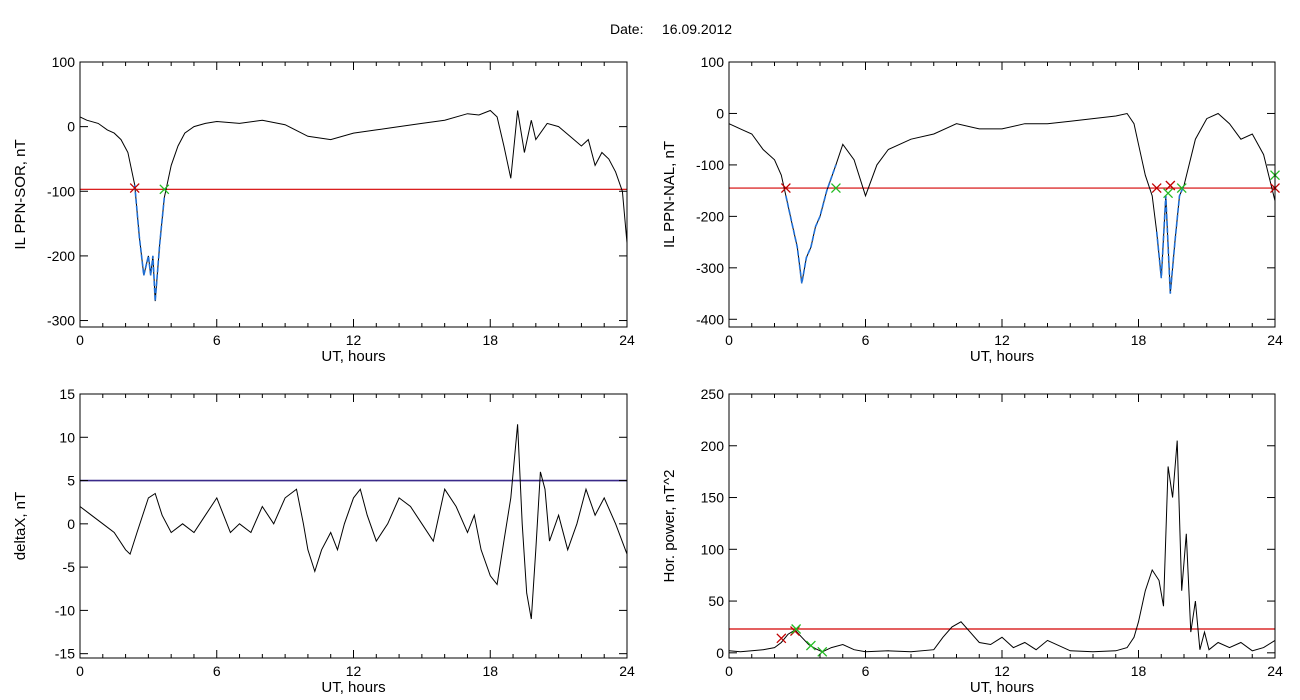 Image resolution: width=1300 pixels, height=700 pixels. Describe the element at coordinates (353, 522) in the screenshot. I see `deltax-series-line` at that location.